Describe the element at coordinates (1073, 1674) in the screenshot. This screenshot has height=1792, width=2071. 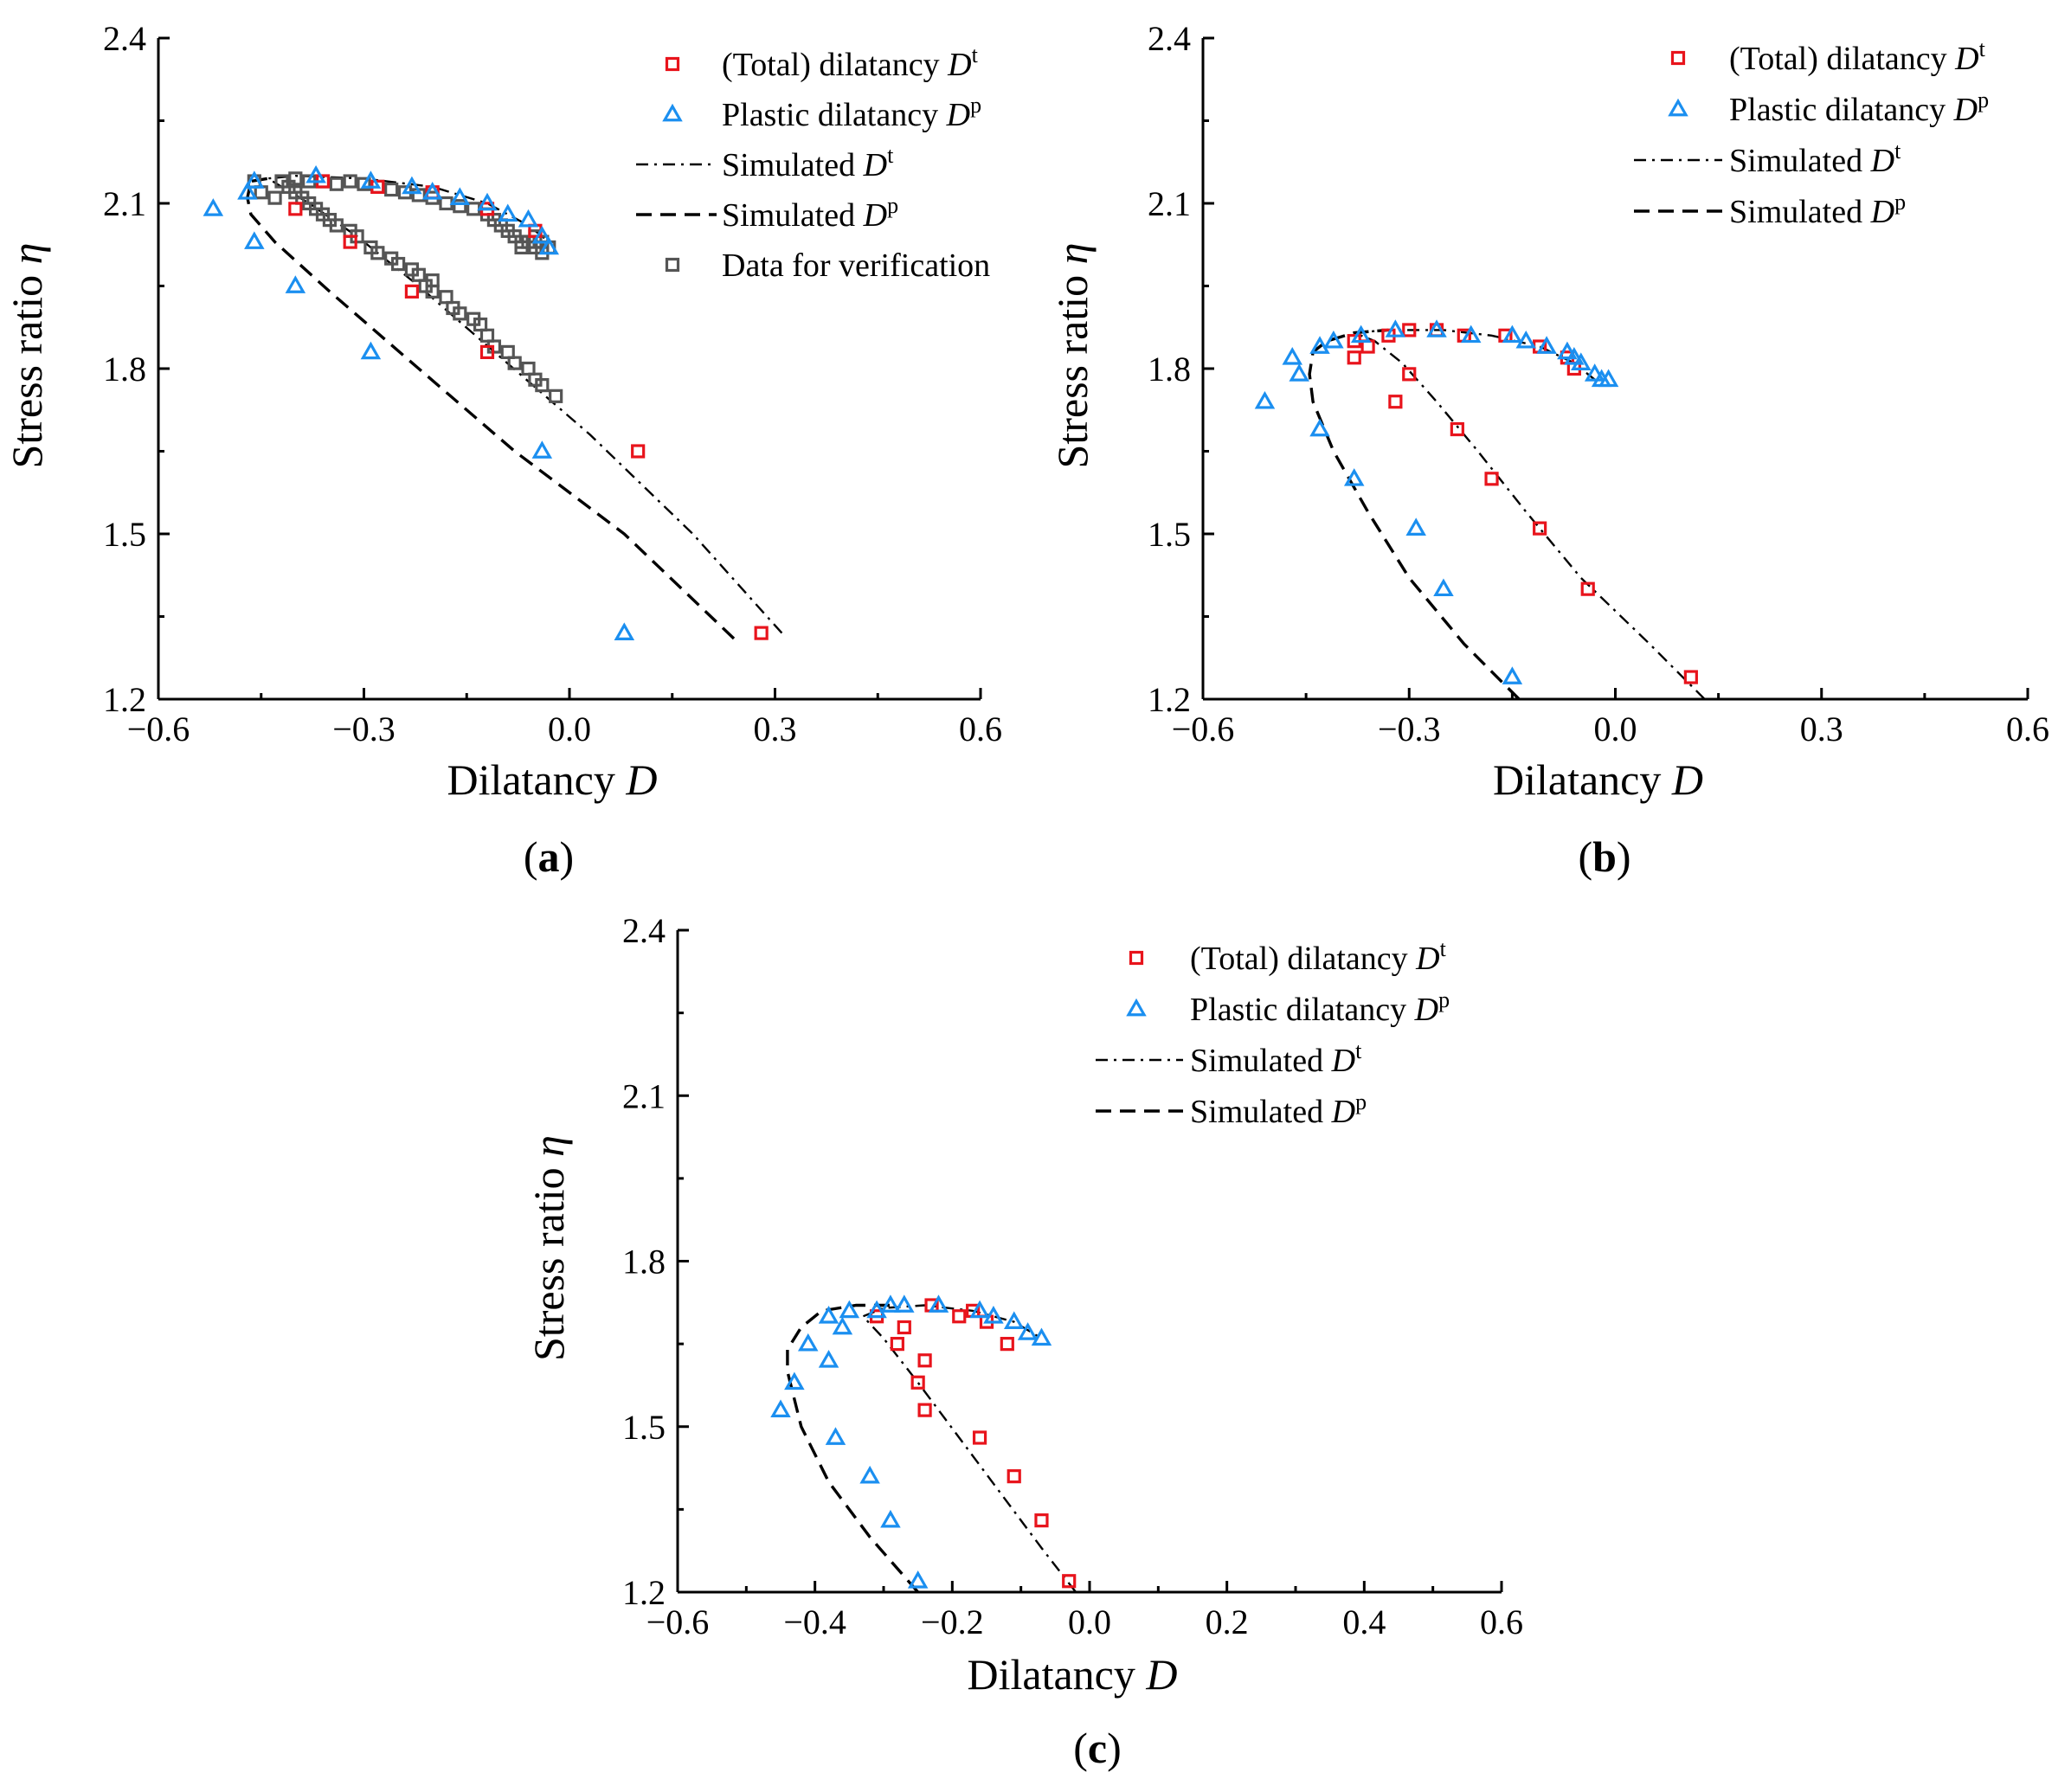
I see `x-axis-title: Dilatancy D` at that location.